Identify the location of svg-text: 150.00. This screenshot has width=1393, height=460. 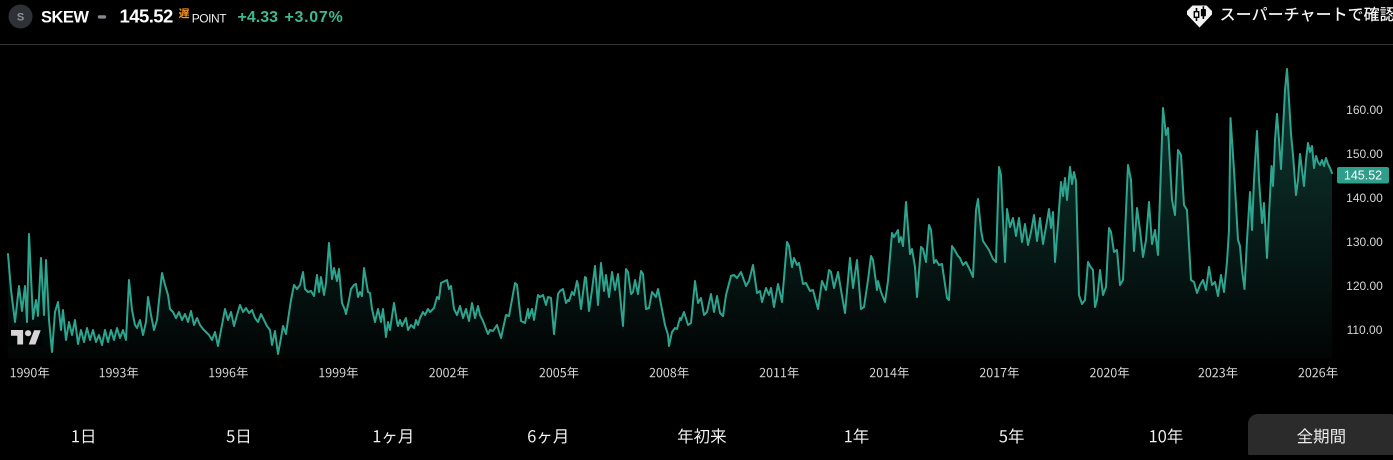
(1364, 154).